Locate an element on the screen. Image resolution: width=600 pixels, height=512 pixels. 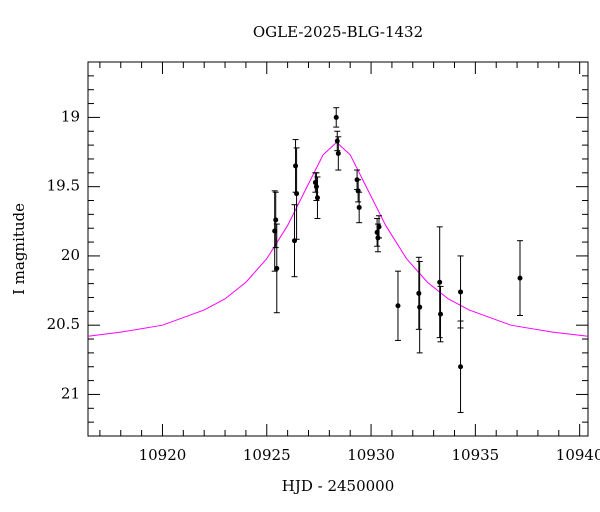
chart-title: OGLE-2025-BLG-1432 is located at coordinates (338, 32).